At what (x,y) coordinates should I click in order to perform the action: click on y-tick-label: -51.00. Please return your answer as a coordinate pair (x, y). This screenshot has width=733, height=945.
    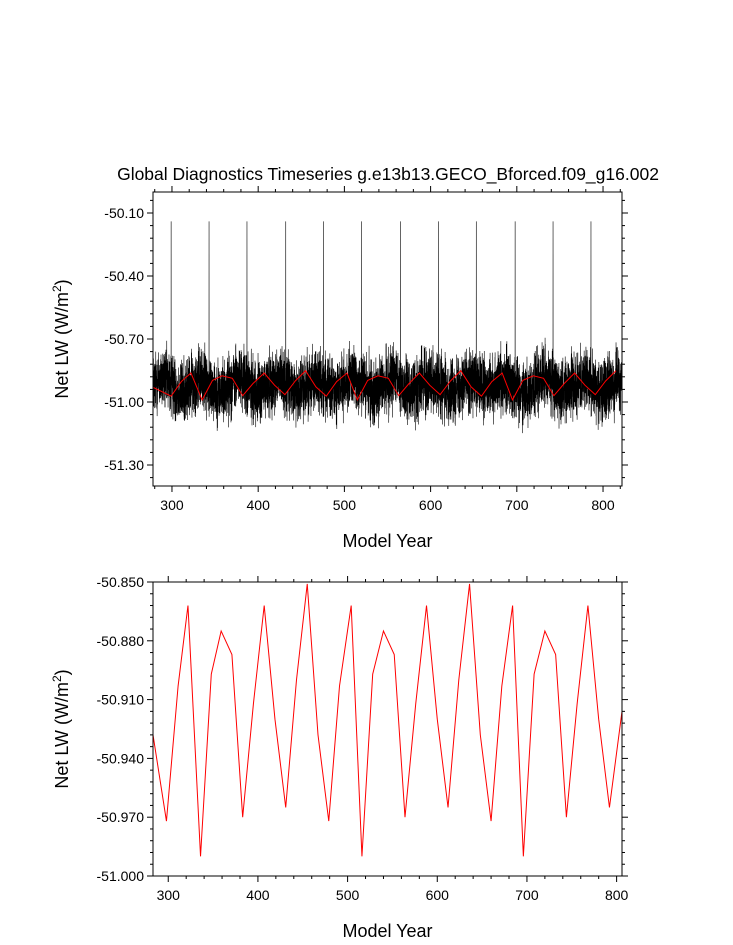
    Looking at the image, I should click on (124, 402).